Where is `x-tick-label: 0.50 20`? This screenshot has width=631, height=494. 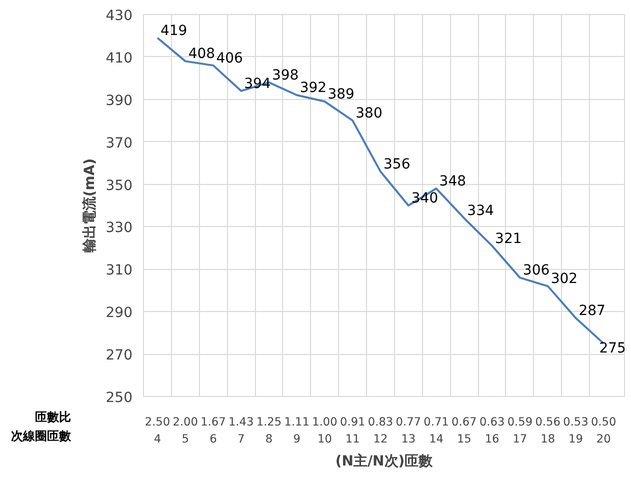
x-tick-label: 0.50 20 is located at coordinates (603, 430).